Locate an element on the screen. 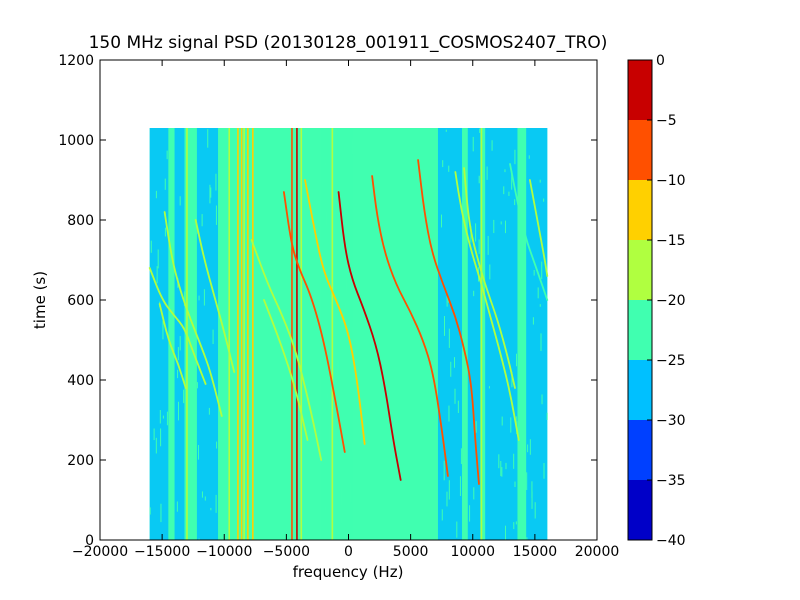  colorbar-tick-label: 0 is located at coordinates (660, 61).